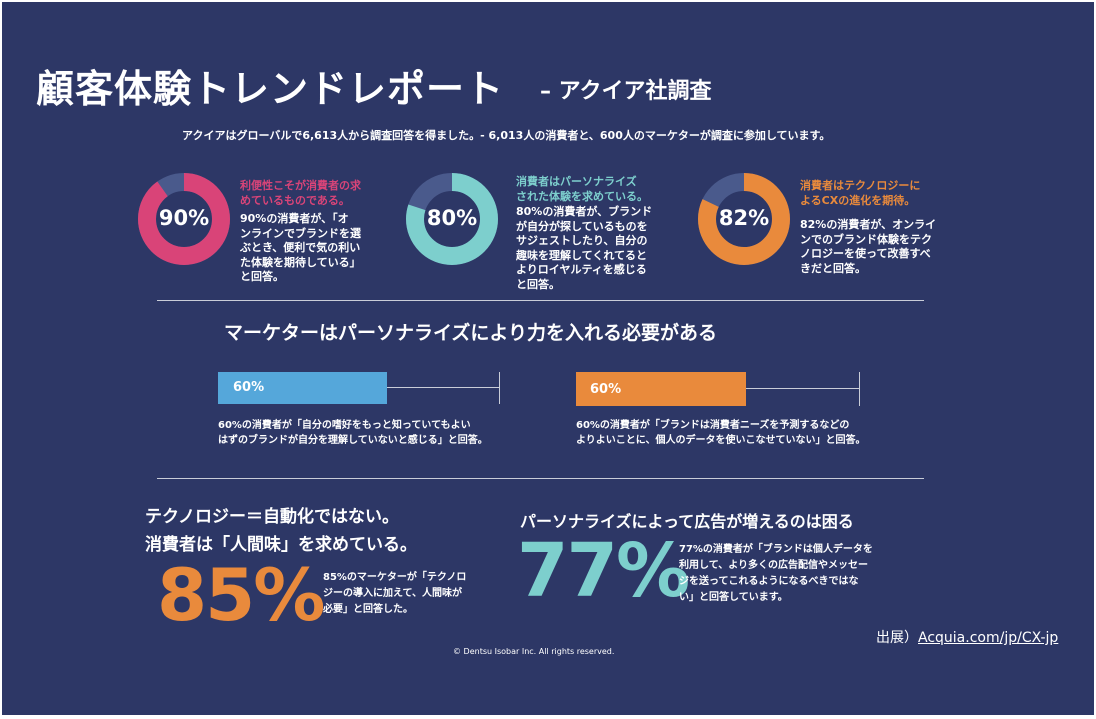 The width and height of the screenshot is (1096, 719). I want to click on note-line: ジーの導入に加えて、人間味が, so click(392, 593).